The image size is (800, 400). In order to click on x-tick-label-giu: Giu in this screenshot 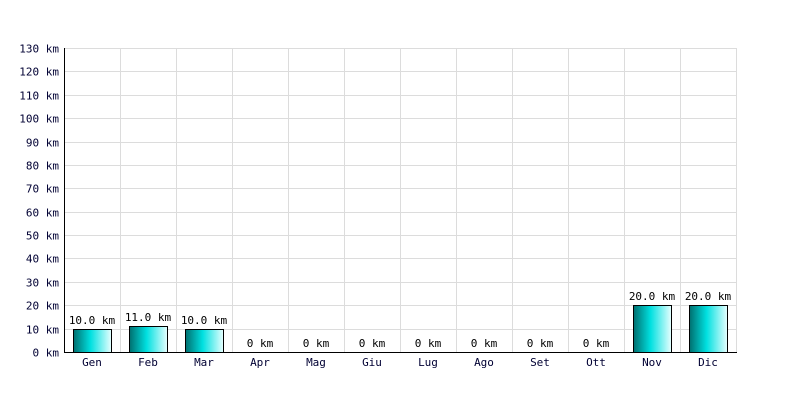, I will do `click(372, 362)`.